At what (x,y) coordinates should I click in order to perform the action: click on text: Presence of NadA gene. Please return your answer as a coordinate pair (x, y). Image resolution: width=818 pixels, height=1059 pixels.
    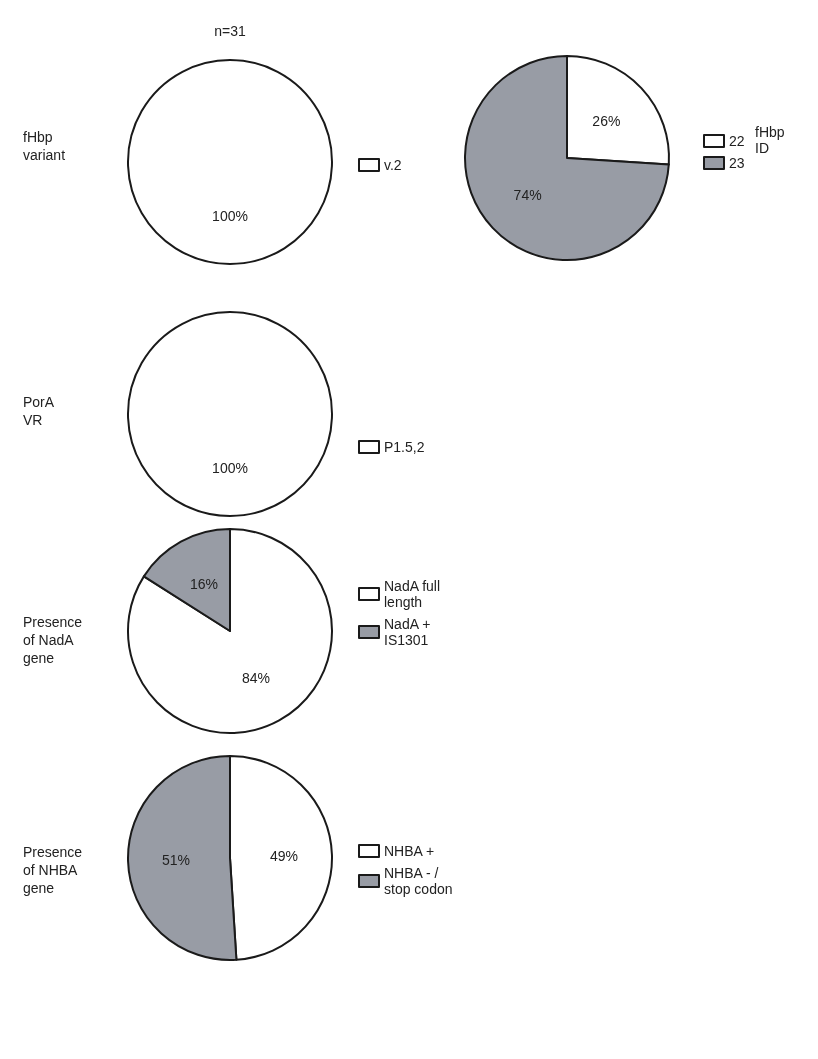
    Looking at the image, I should click on (55, 640).